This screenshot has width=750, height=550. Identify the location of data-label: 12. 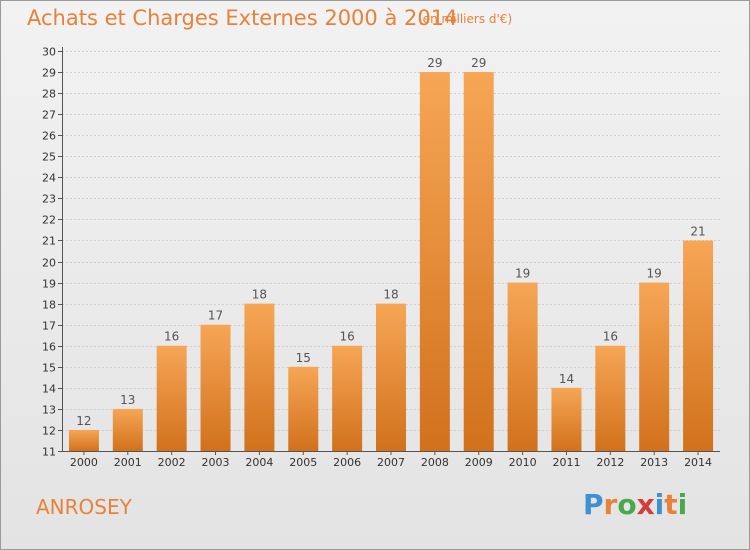
(83, 421).